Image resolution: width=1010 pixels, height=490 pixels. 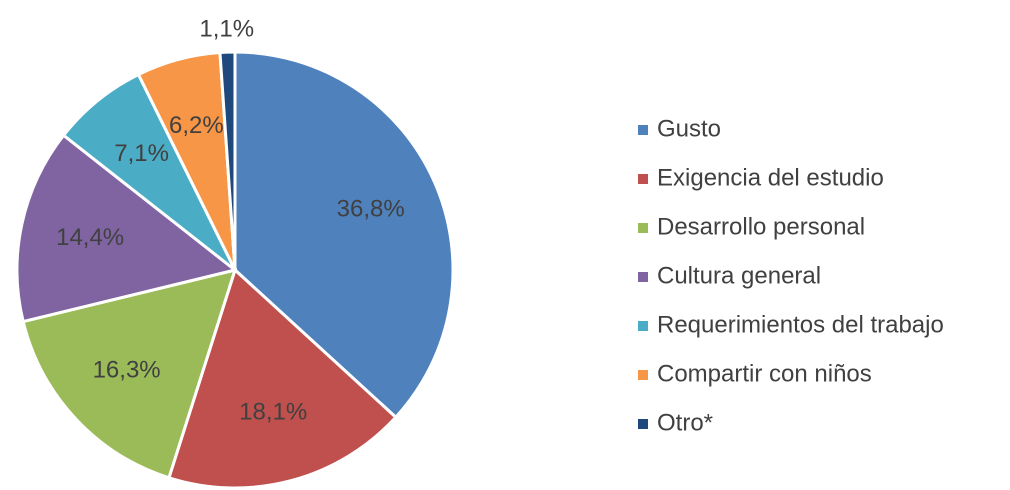 I want to click on data-label: 7,1%, so click(x=141, y=153).